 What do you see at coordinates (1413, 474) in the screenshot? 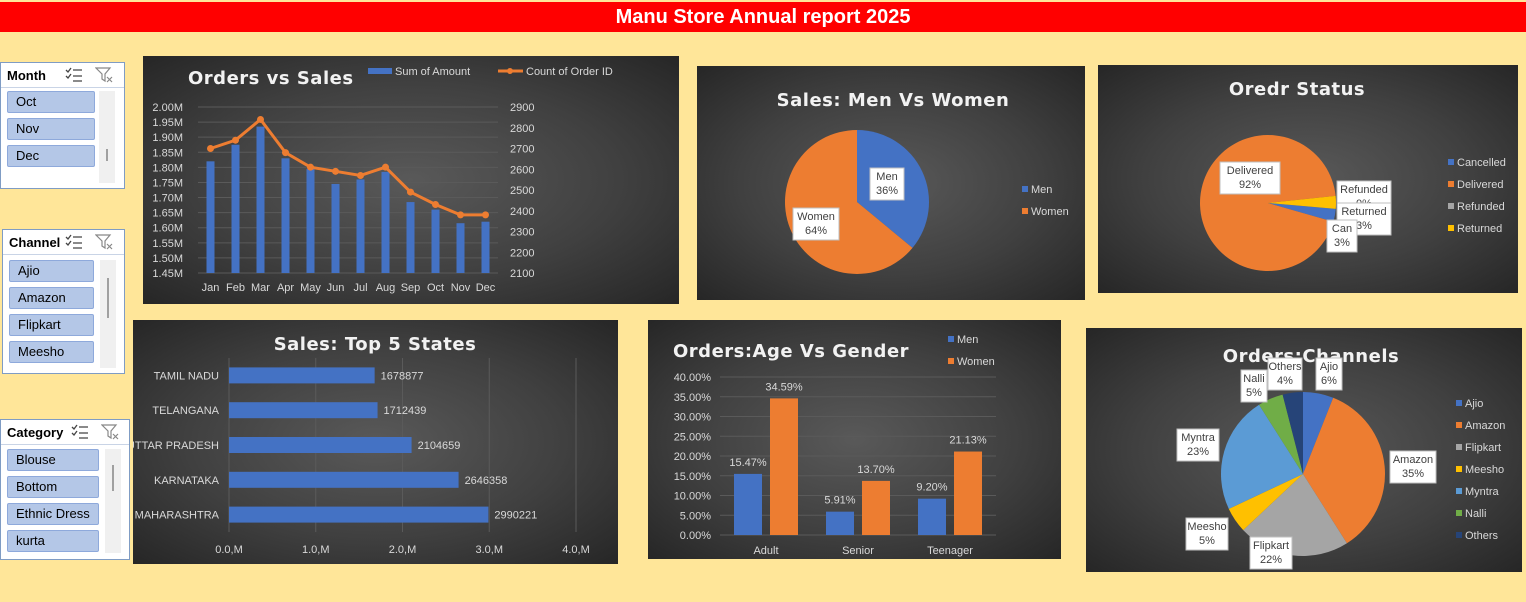
I see `data-label-amazon-text: 35%` at bounding box center [1413, 474].